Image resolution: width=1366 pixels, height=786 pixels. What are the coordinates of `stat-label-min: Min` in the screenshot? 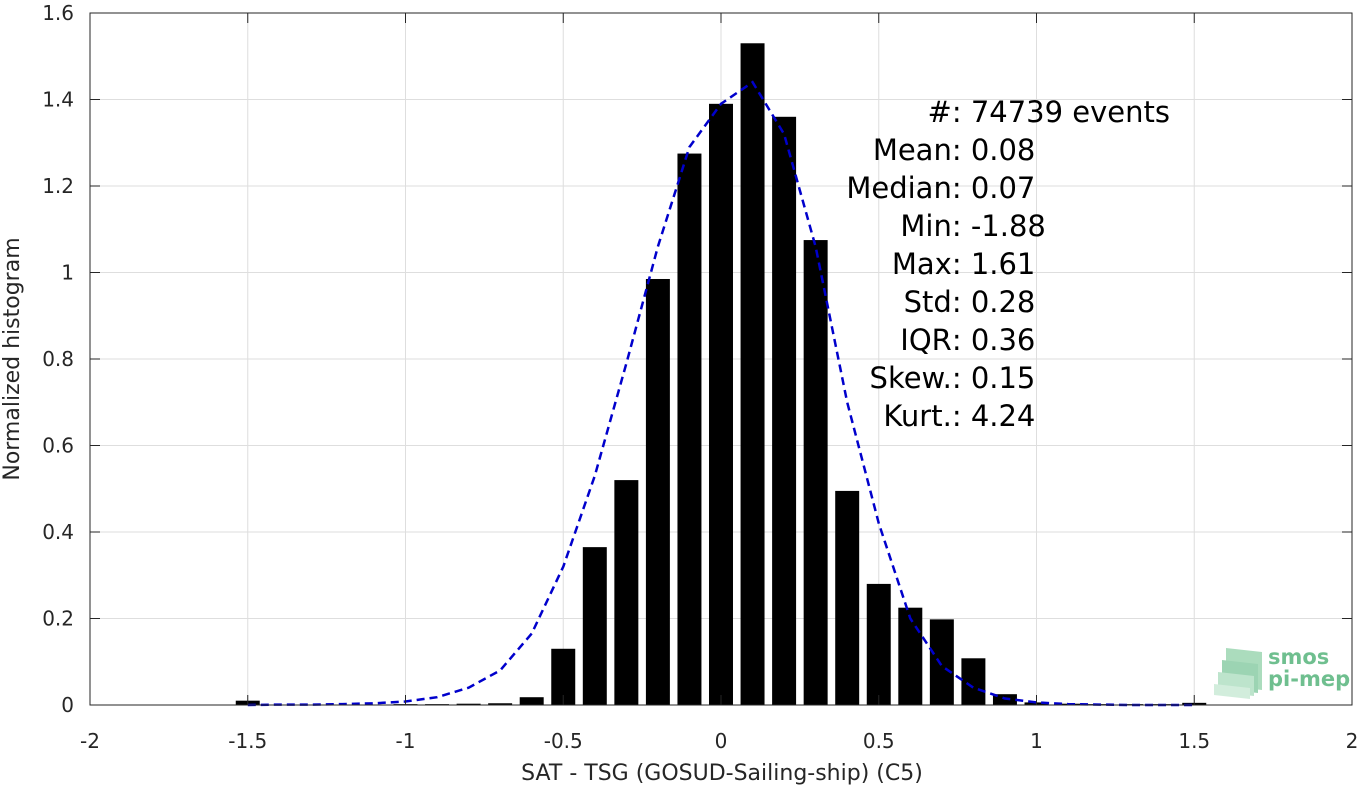 It's located at (925, 226).